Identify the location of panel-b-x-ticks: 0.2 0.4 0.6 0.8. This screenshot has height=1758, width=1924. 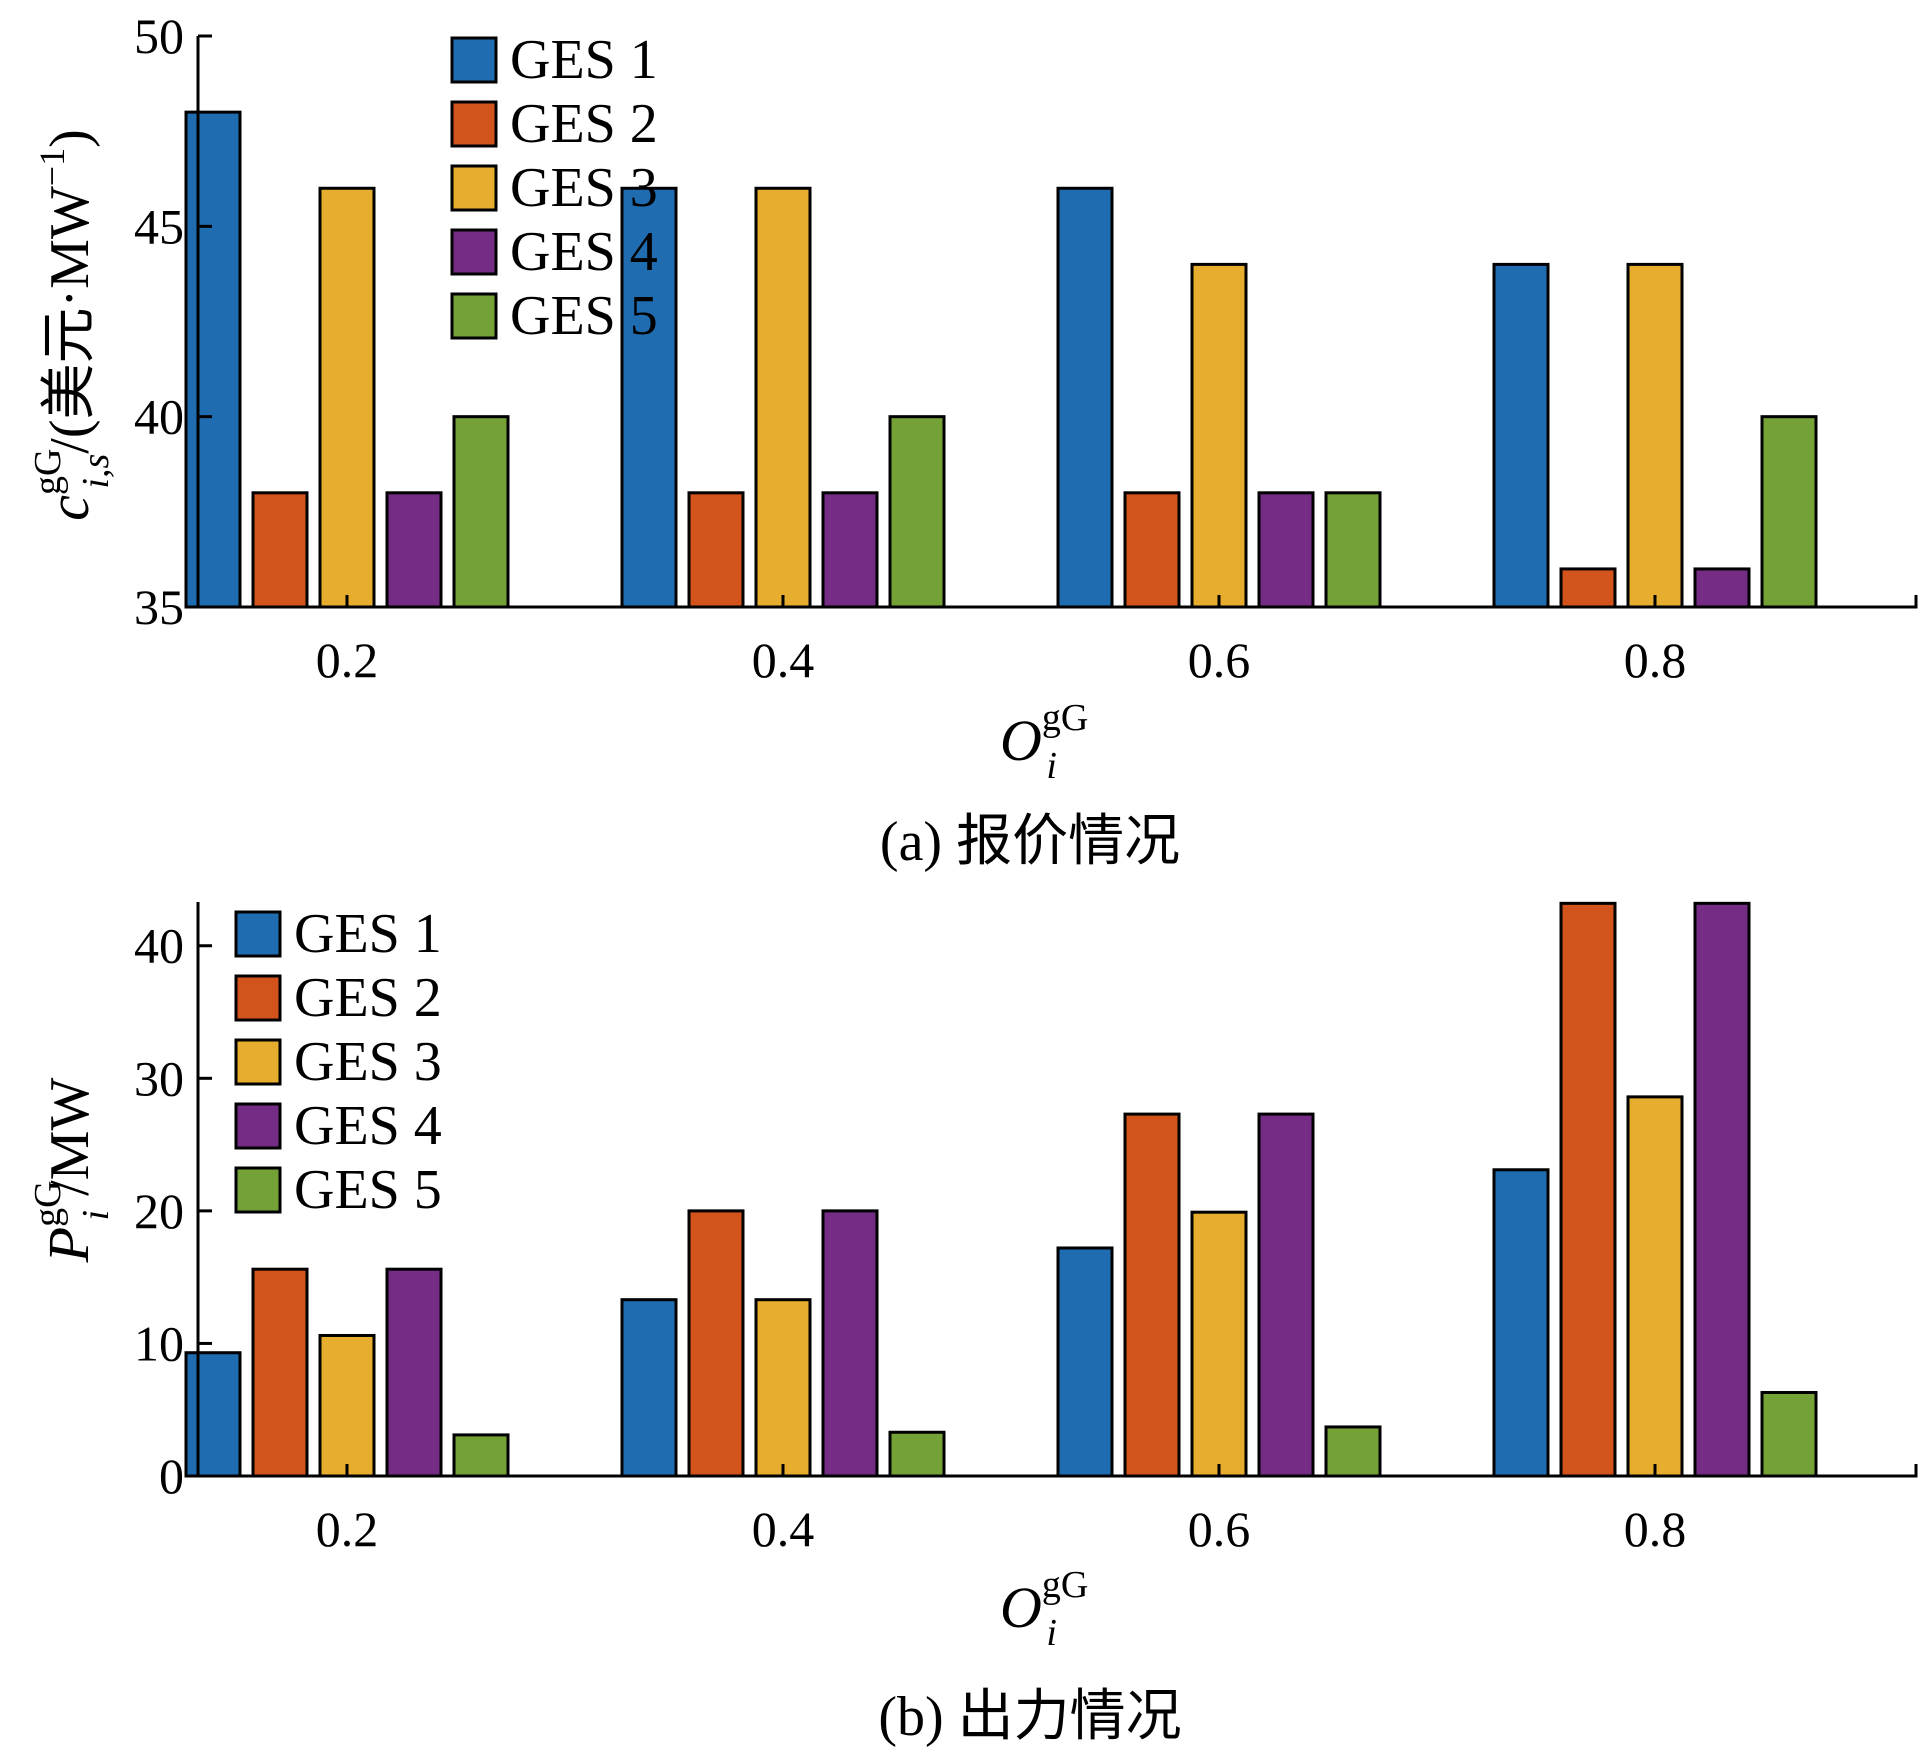
(1001, 1510).